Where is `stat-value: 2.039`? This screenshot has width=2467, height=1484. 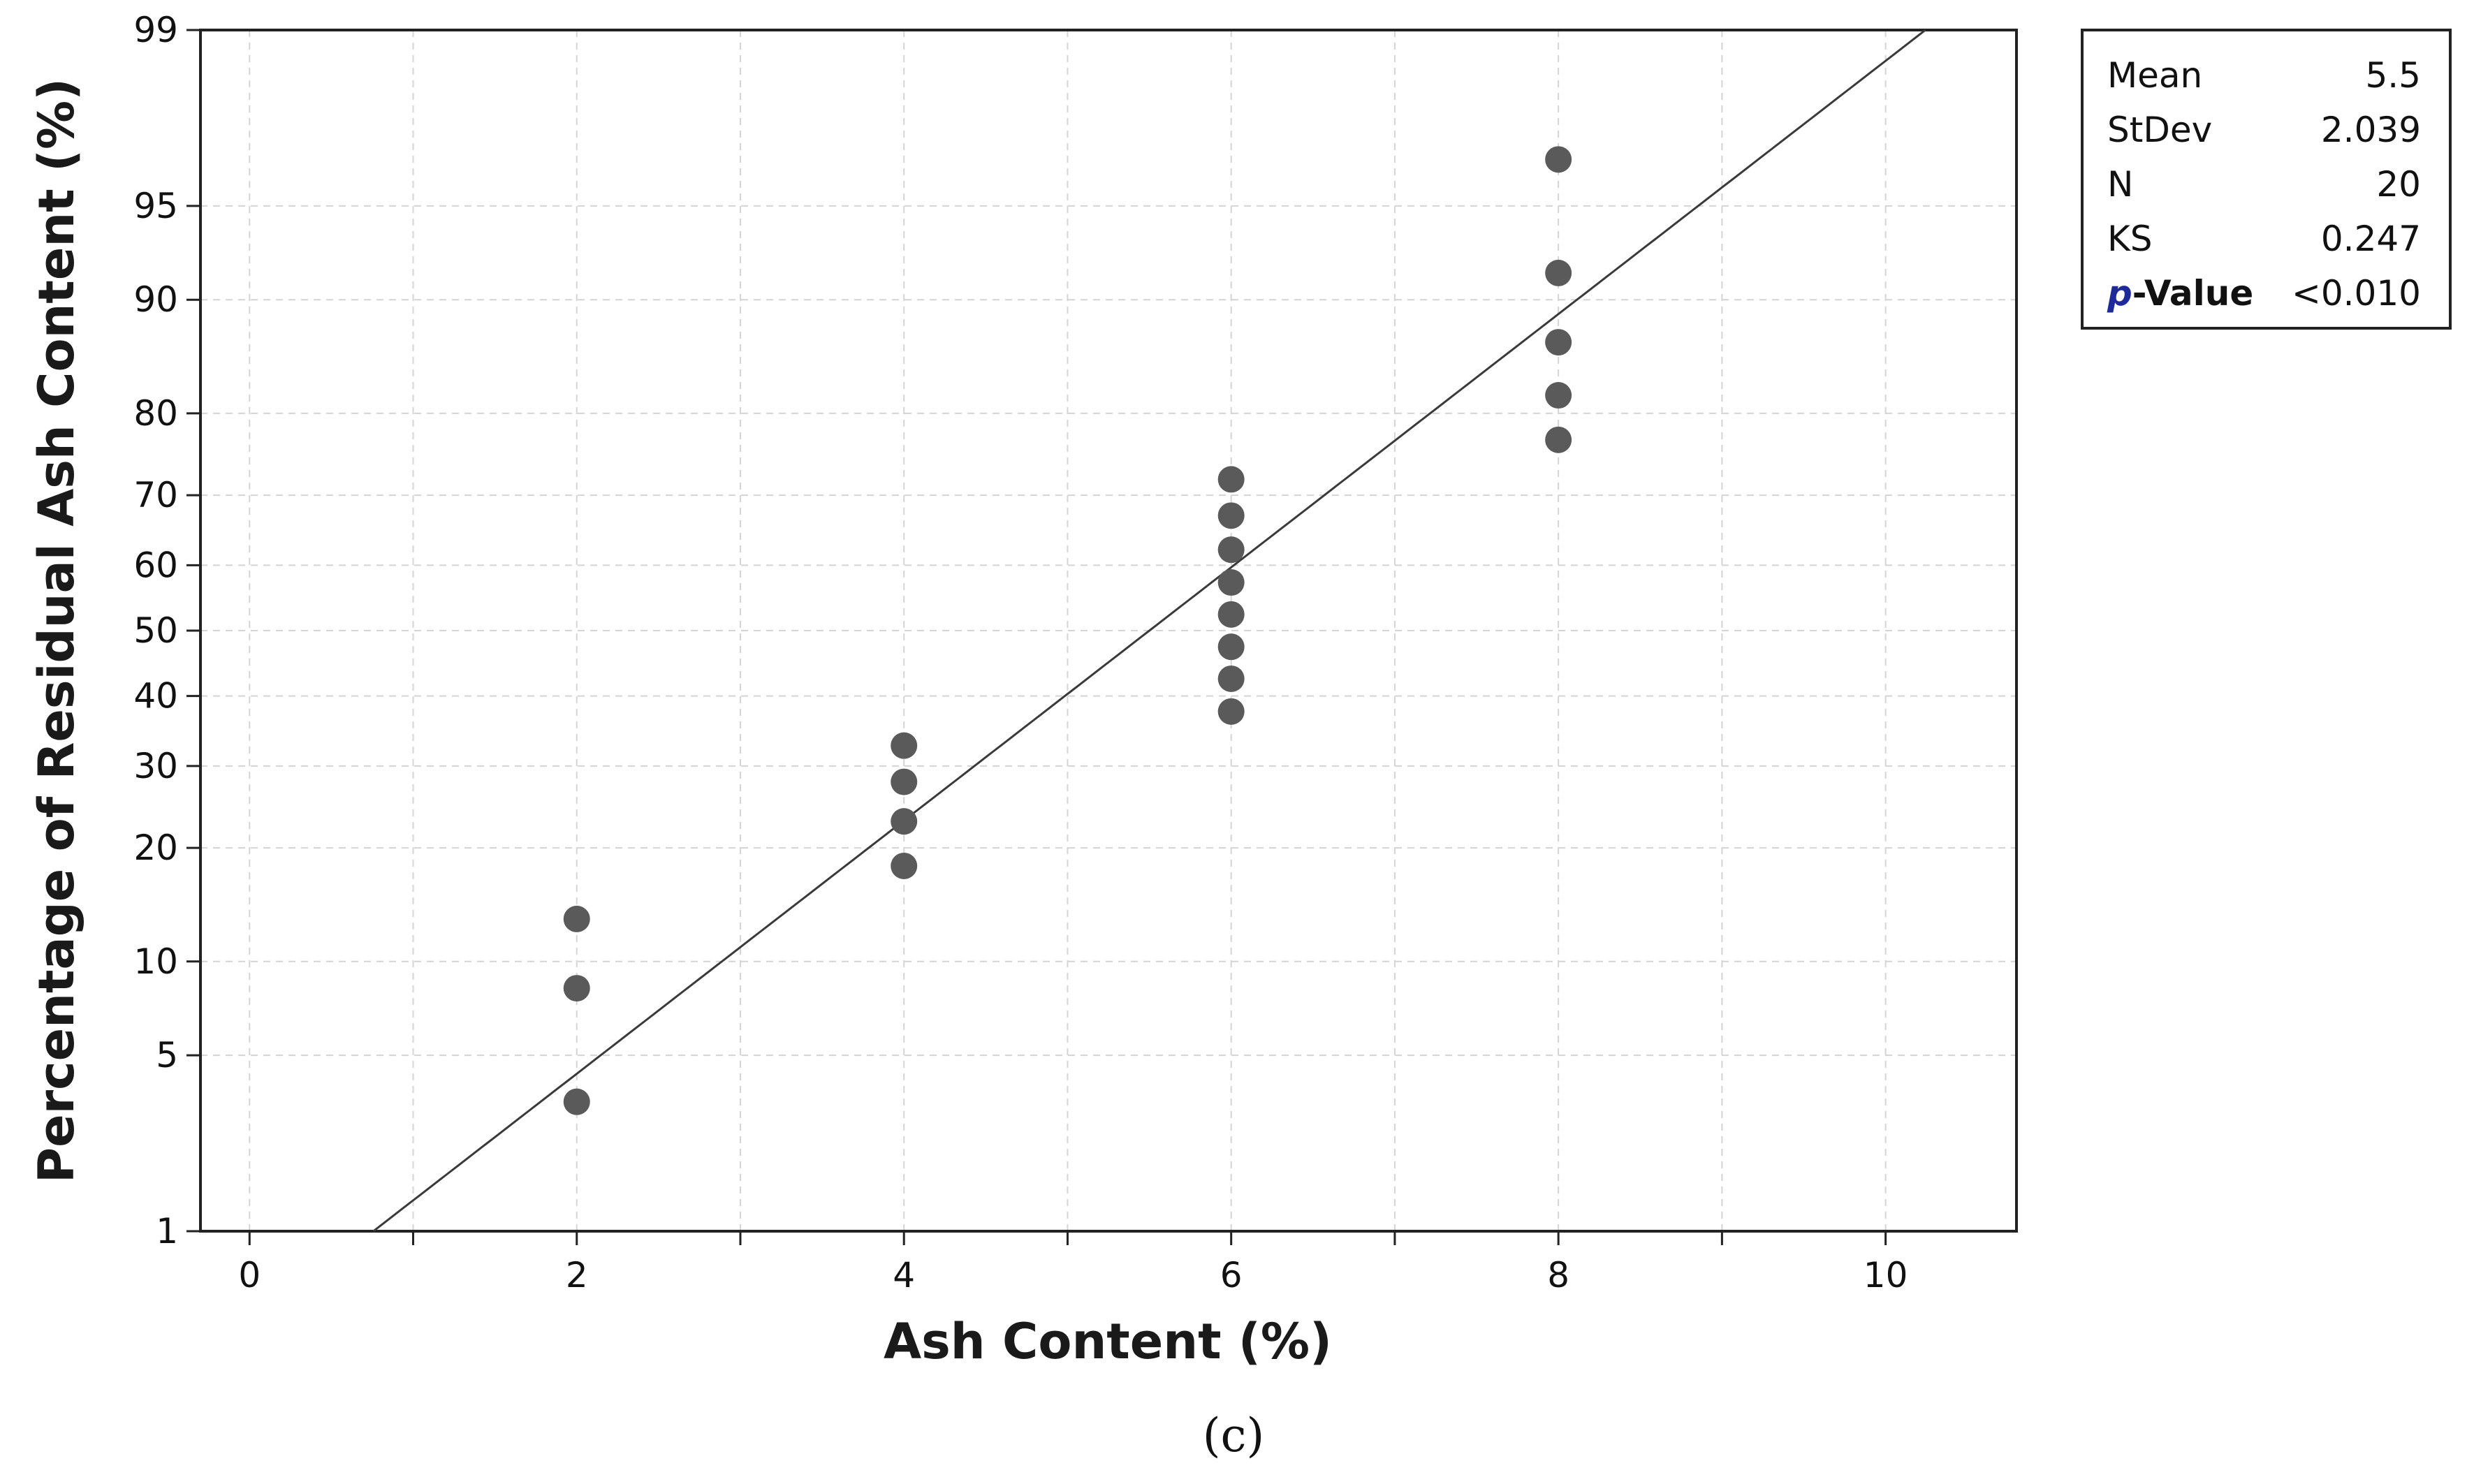 stat-value: 2.039 is located at coordinates (2371, 130).